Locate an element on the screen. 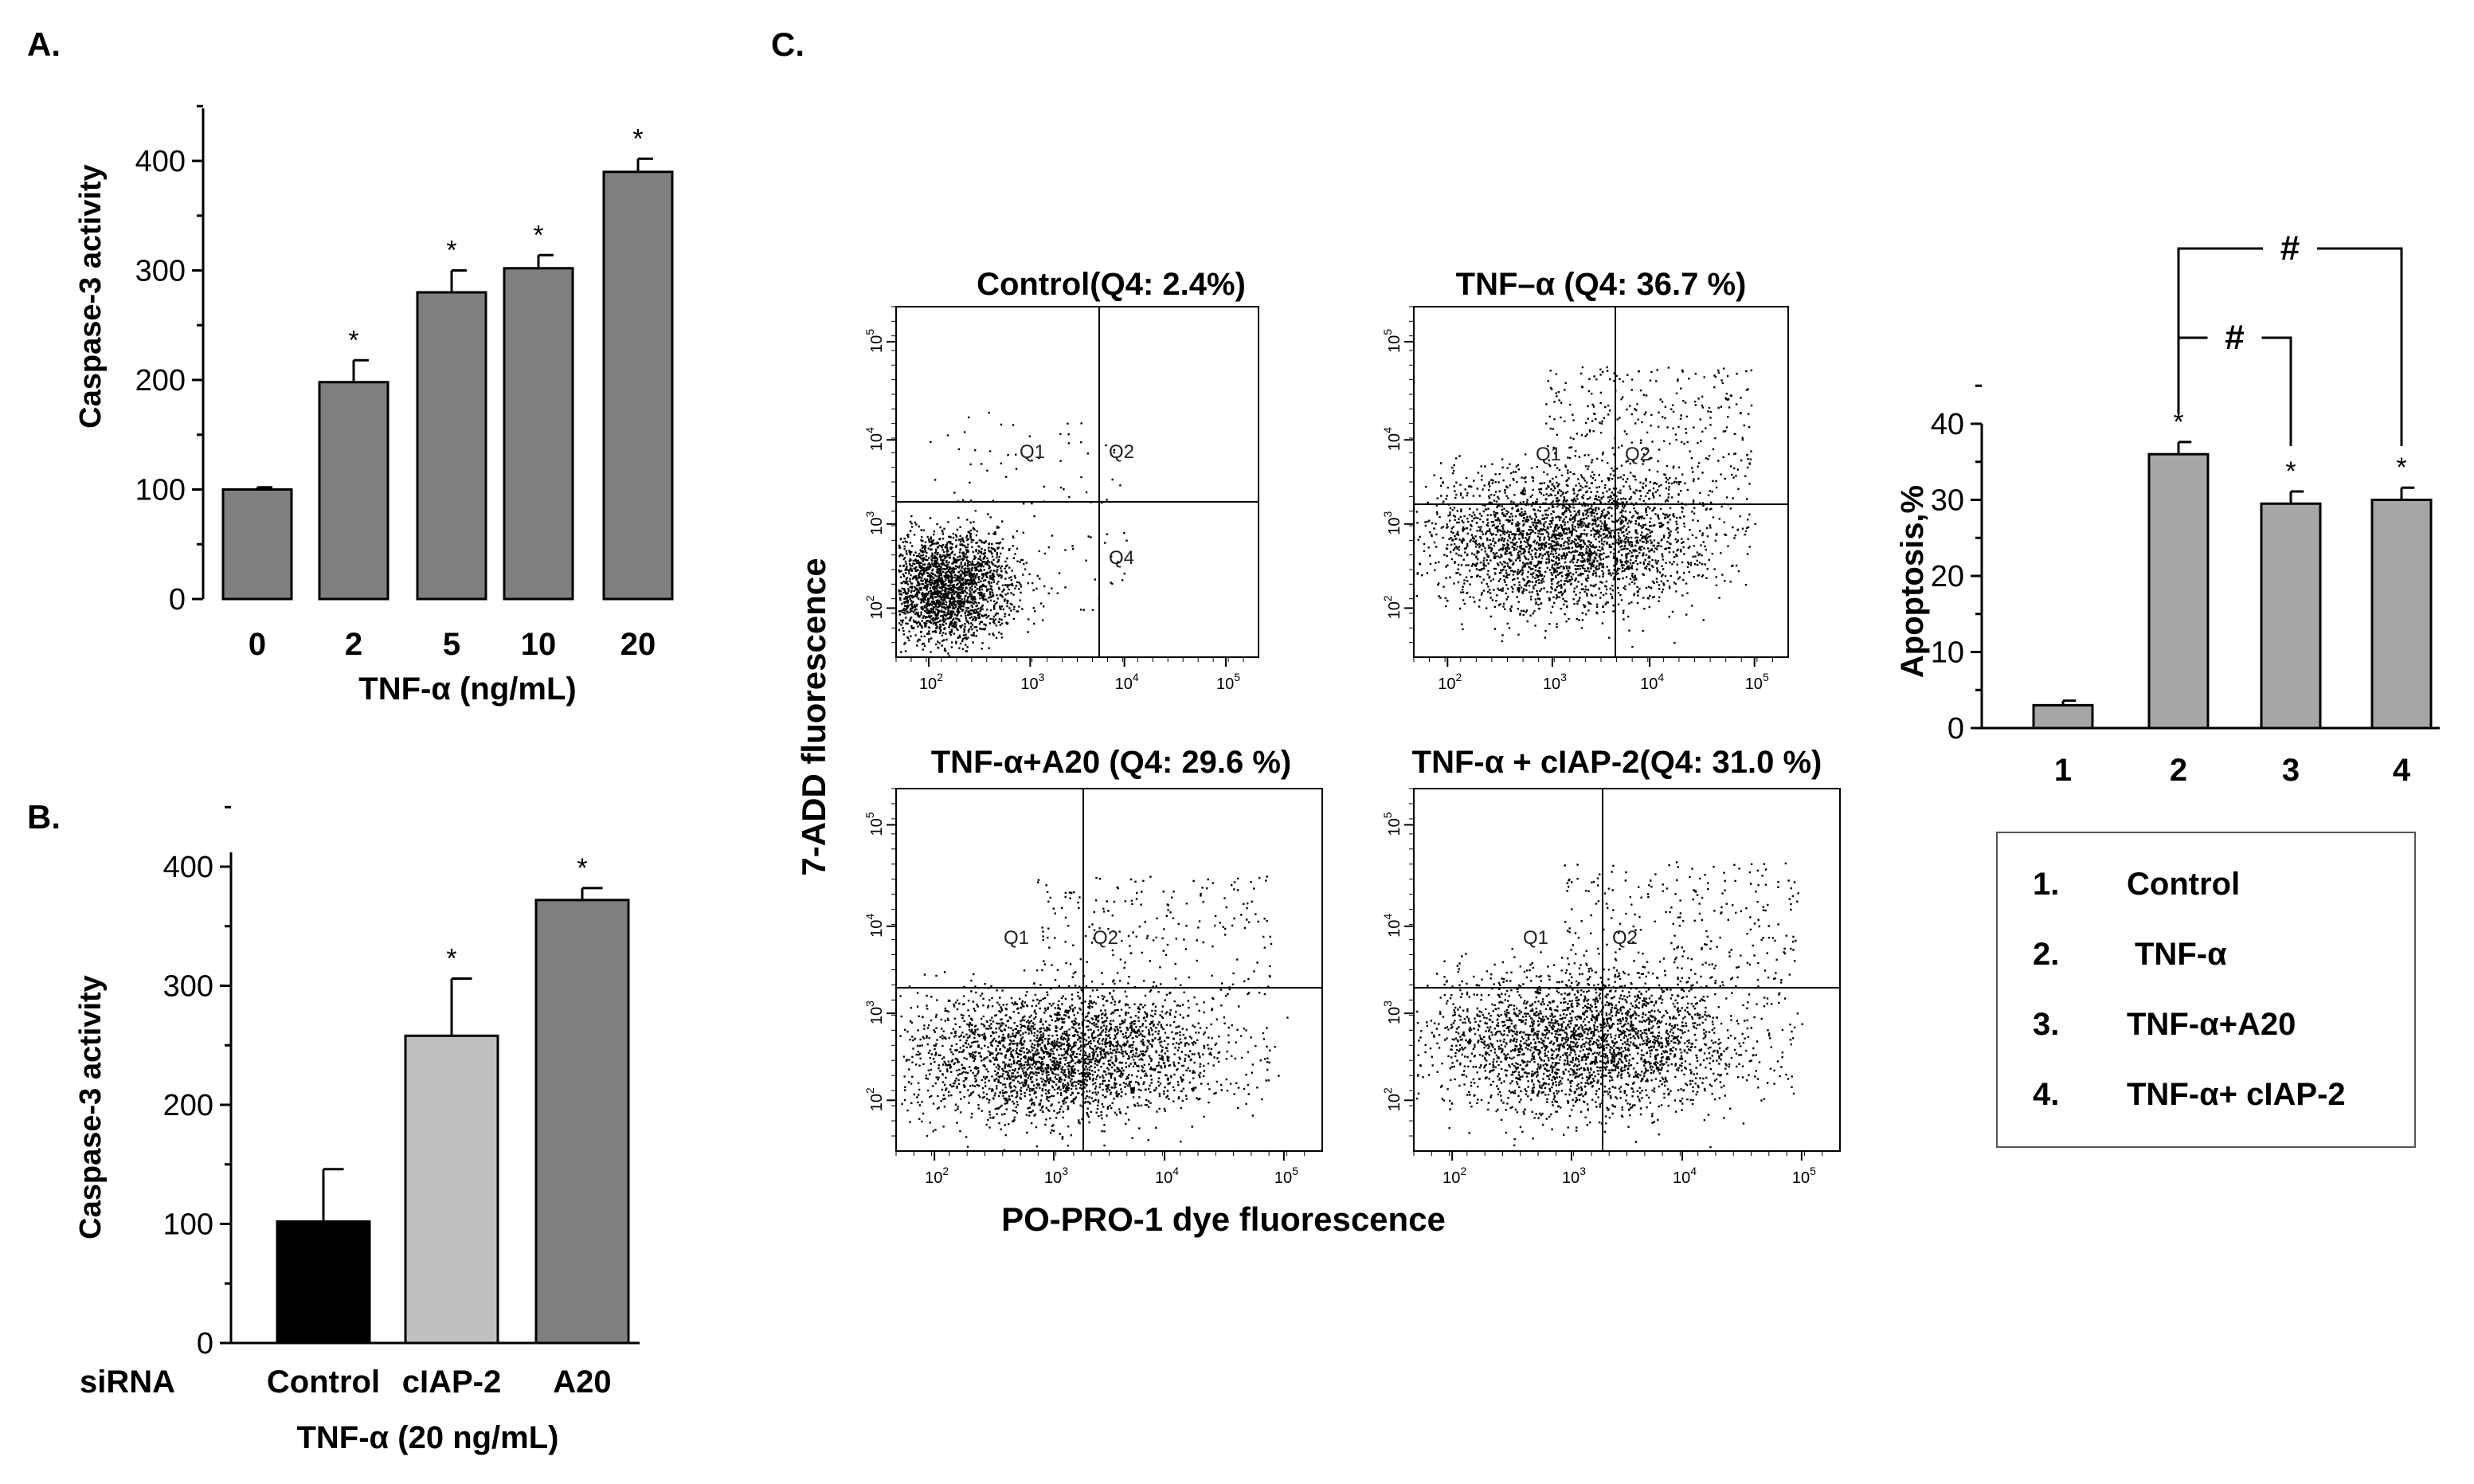  flow-plot-title: TNF-α+A20 (Q4: 29.6 %) is located at coordinates (1111, 762).